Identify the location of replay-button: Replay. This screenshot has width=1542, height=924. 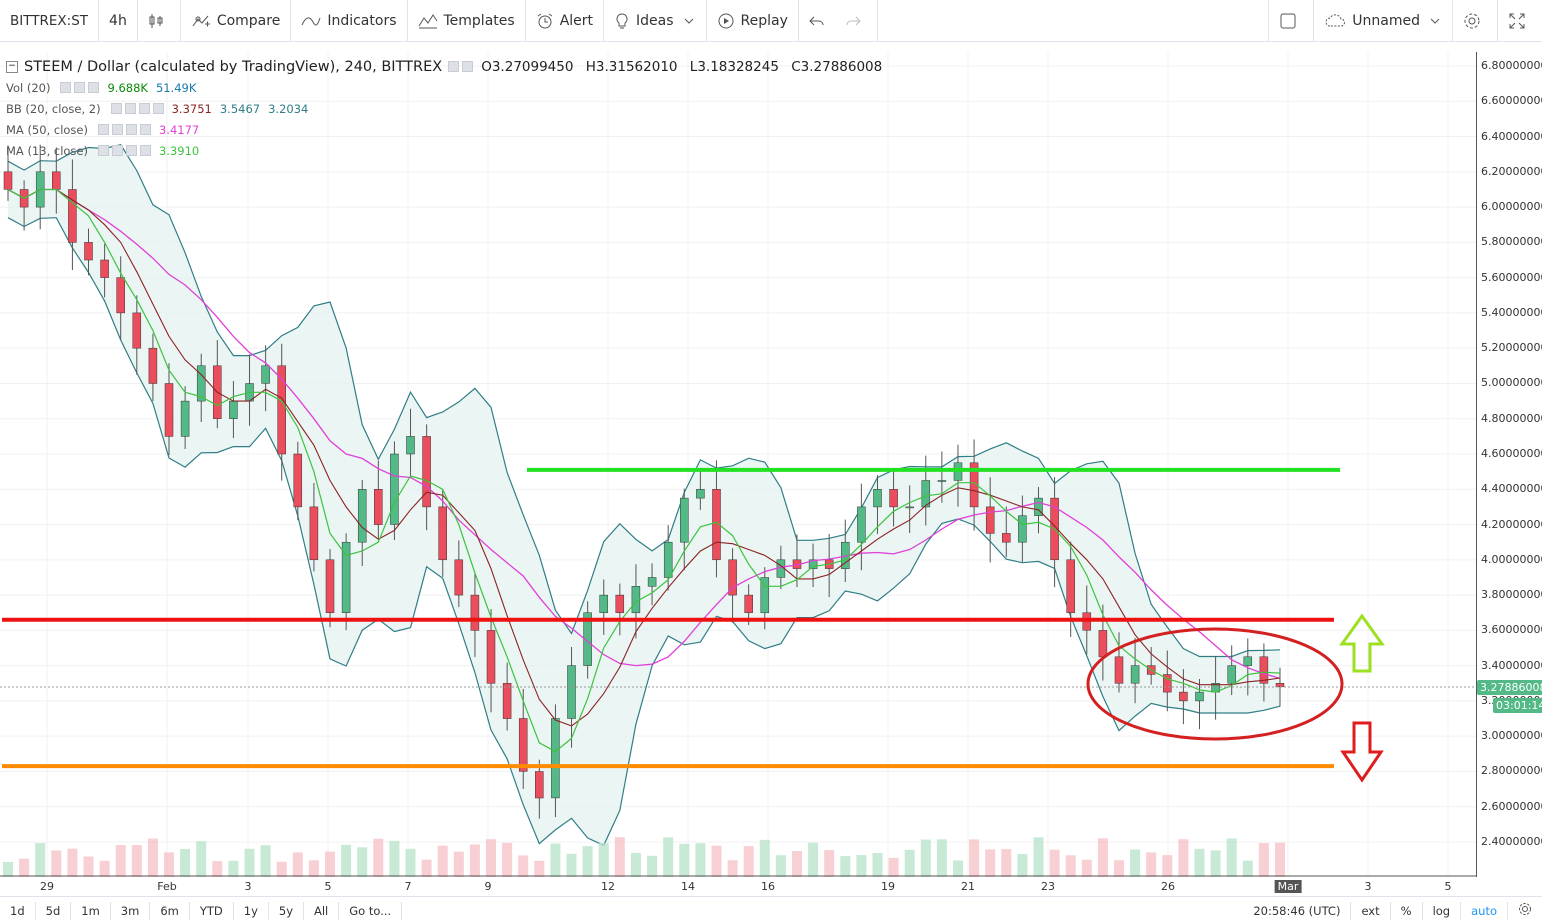
(753, 21).